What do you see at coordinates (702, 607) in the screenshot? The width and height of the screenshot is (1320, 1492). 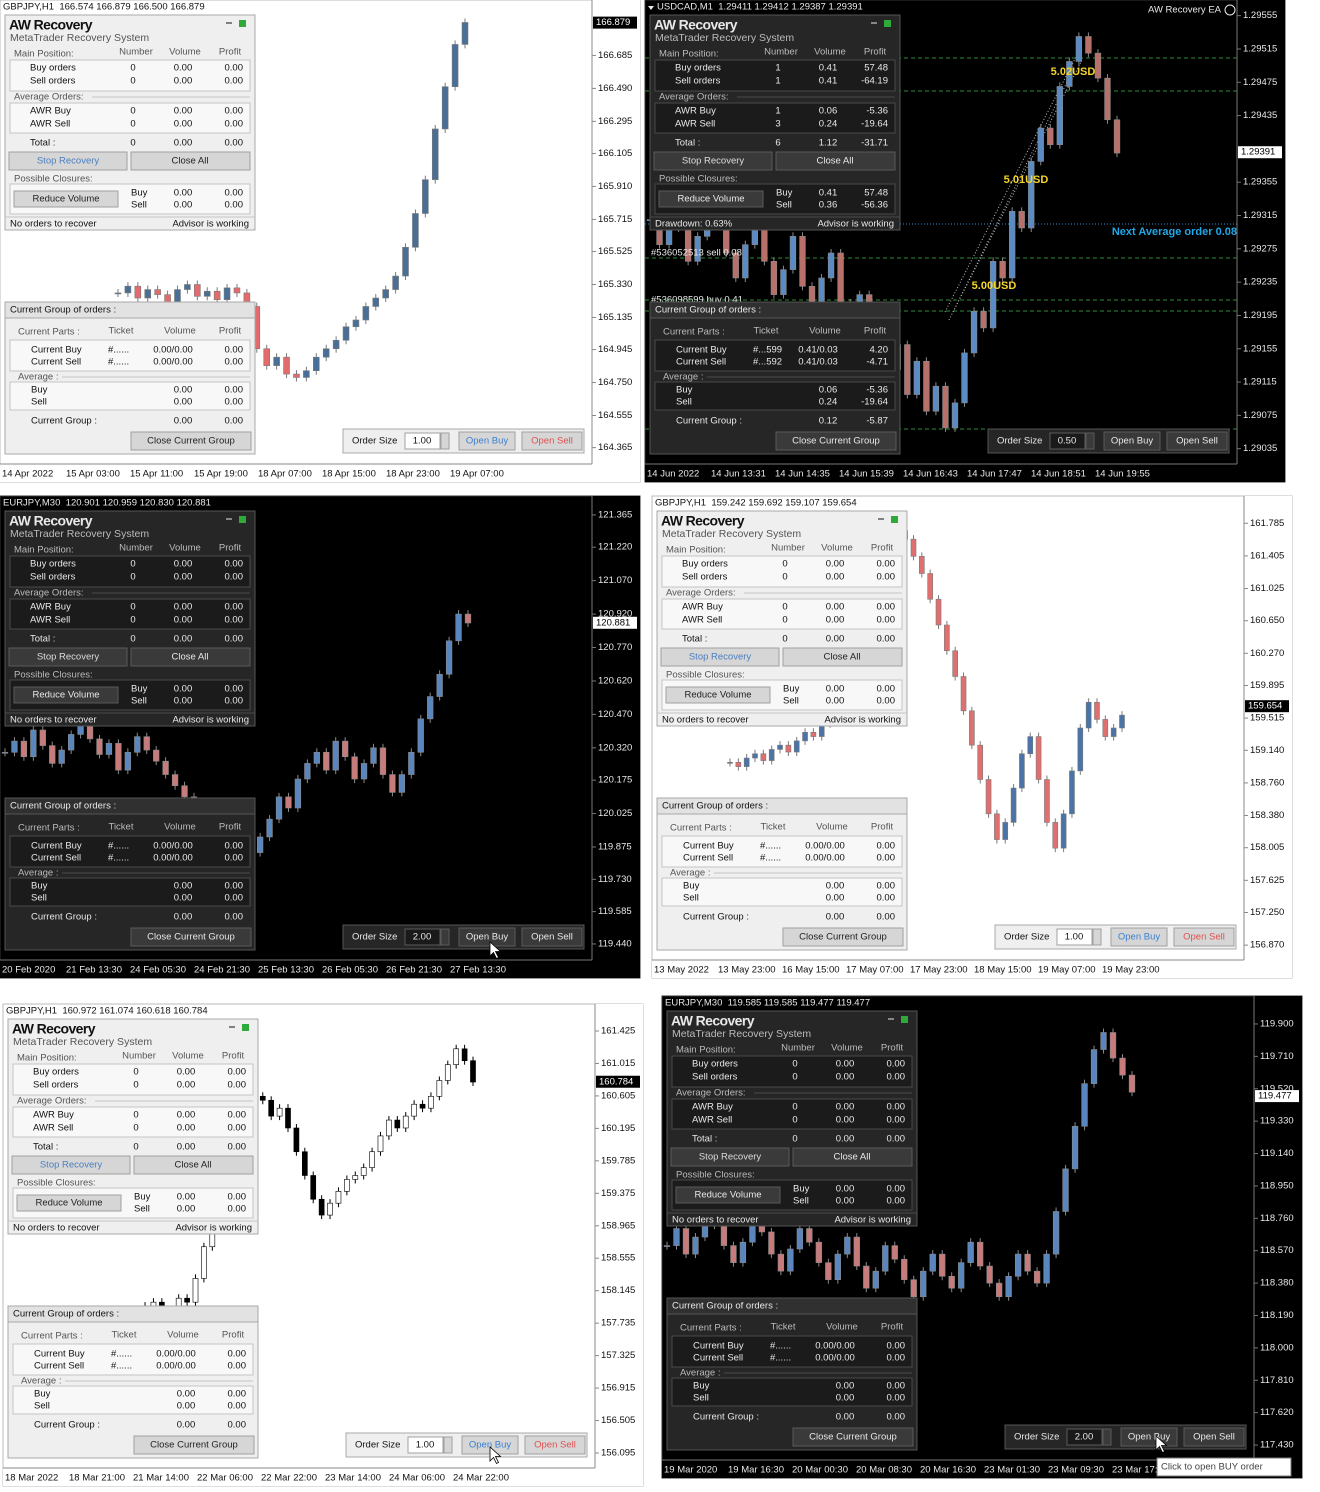 I see `row-label: AWR Buy` at bounding box center [702, 607].